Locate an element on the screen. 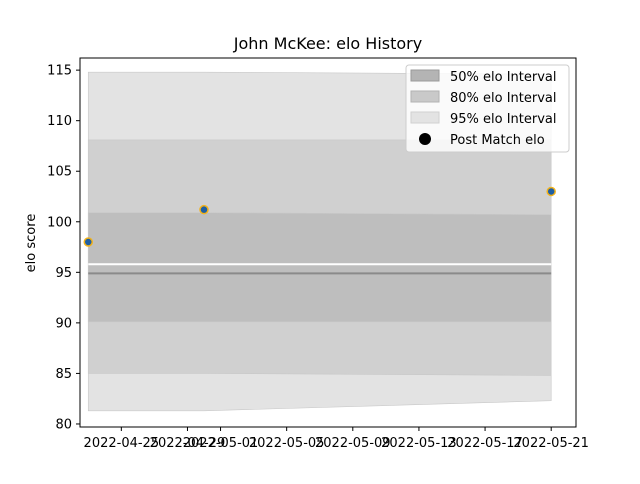 The image size is (640, 484). legend-label-80: 80% elo Interval is located at coordinates (503, 98).